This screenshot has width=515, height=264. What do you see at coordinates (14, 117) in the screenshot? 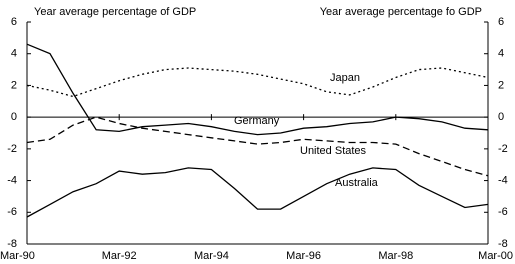
I see `y-tick-label: 0` at bounding box center [14, 117].